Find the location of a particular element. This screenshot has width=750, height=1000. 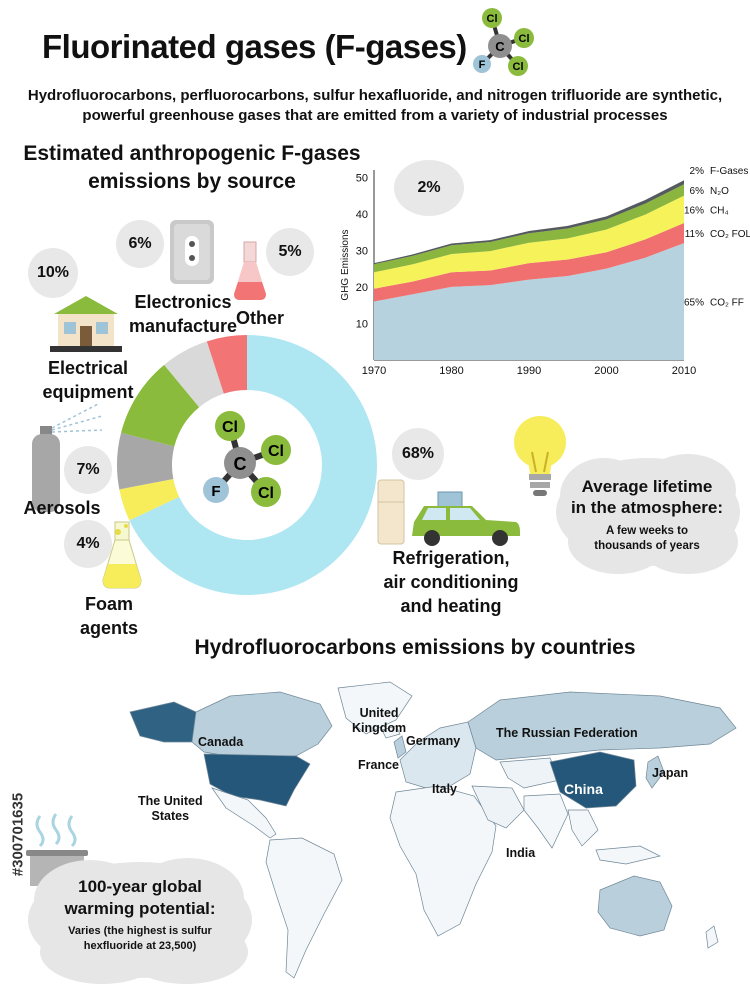

electronics-device-icon is located at coordinates (192, 252).